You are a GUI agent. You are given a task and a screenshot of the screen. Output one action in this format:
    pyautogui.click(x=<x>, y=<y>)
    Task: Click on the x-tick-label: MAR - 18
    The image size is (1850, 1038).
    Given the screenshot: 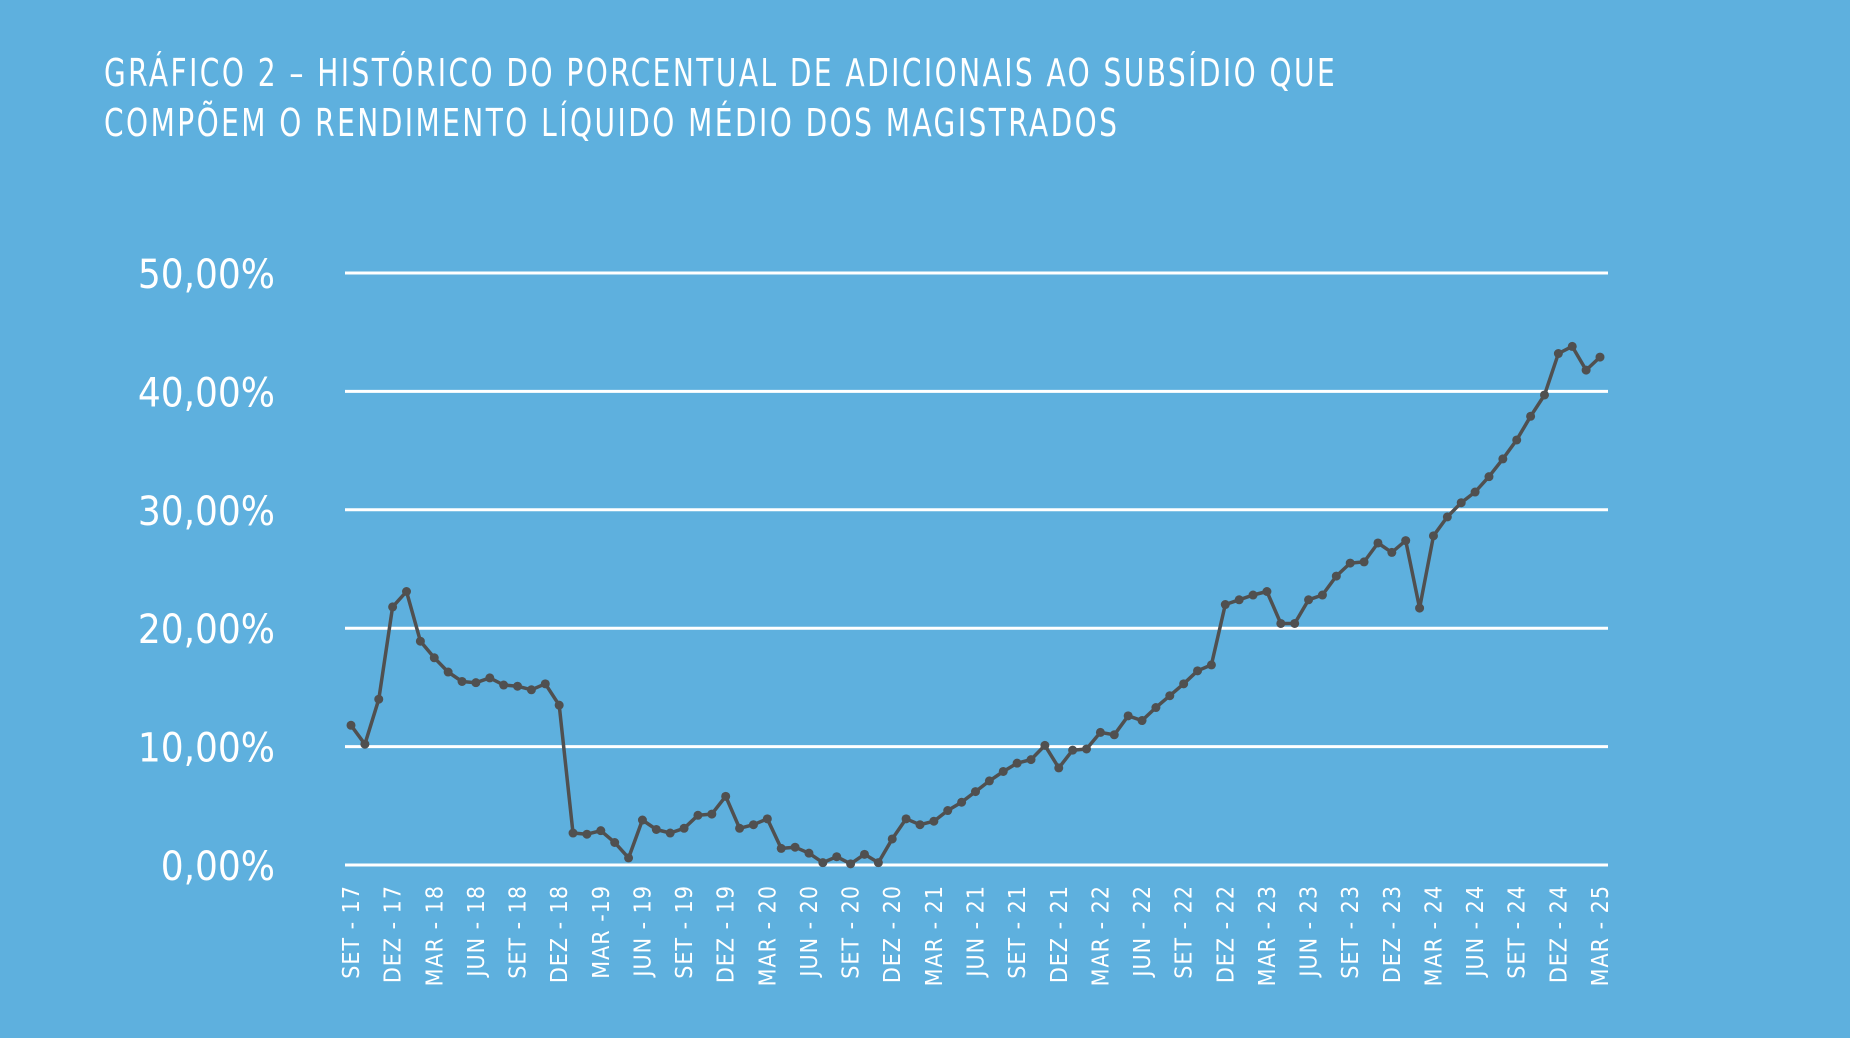 What is the action you would take?
    pyautogui.click(x=435, y=935)
    